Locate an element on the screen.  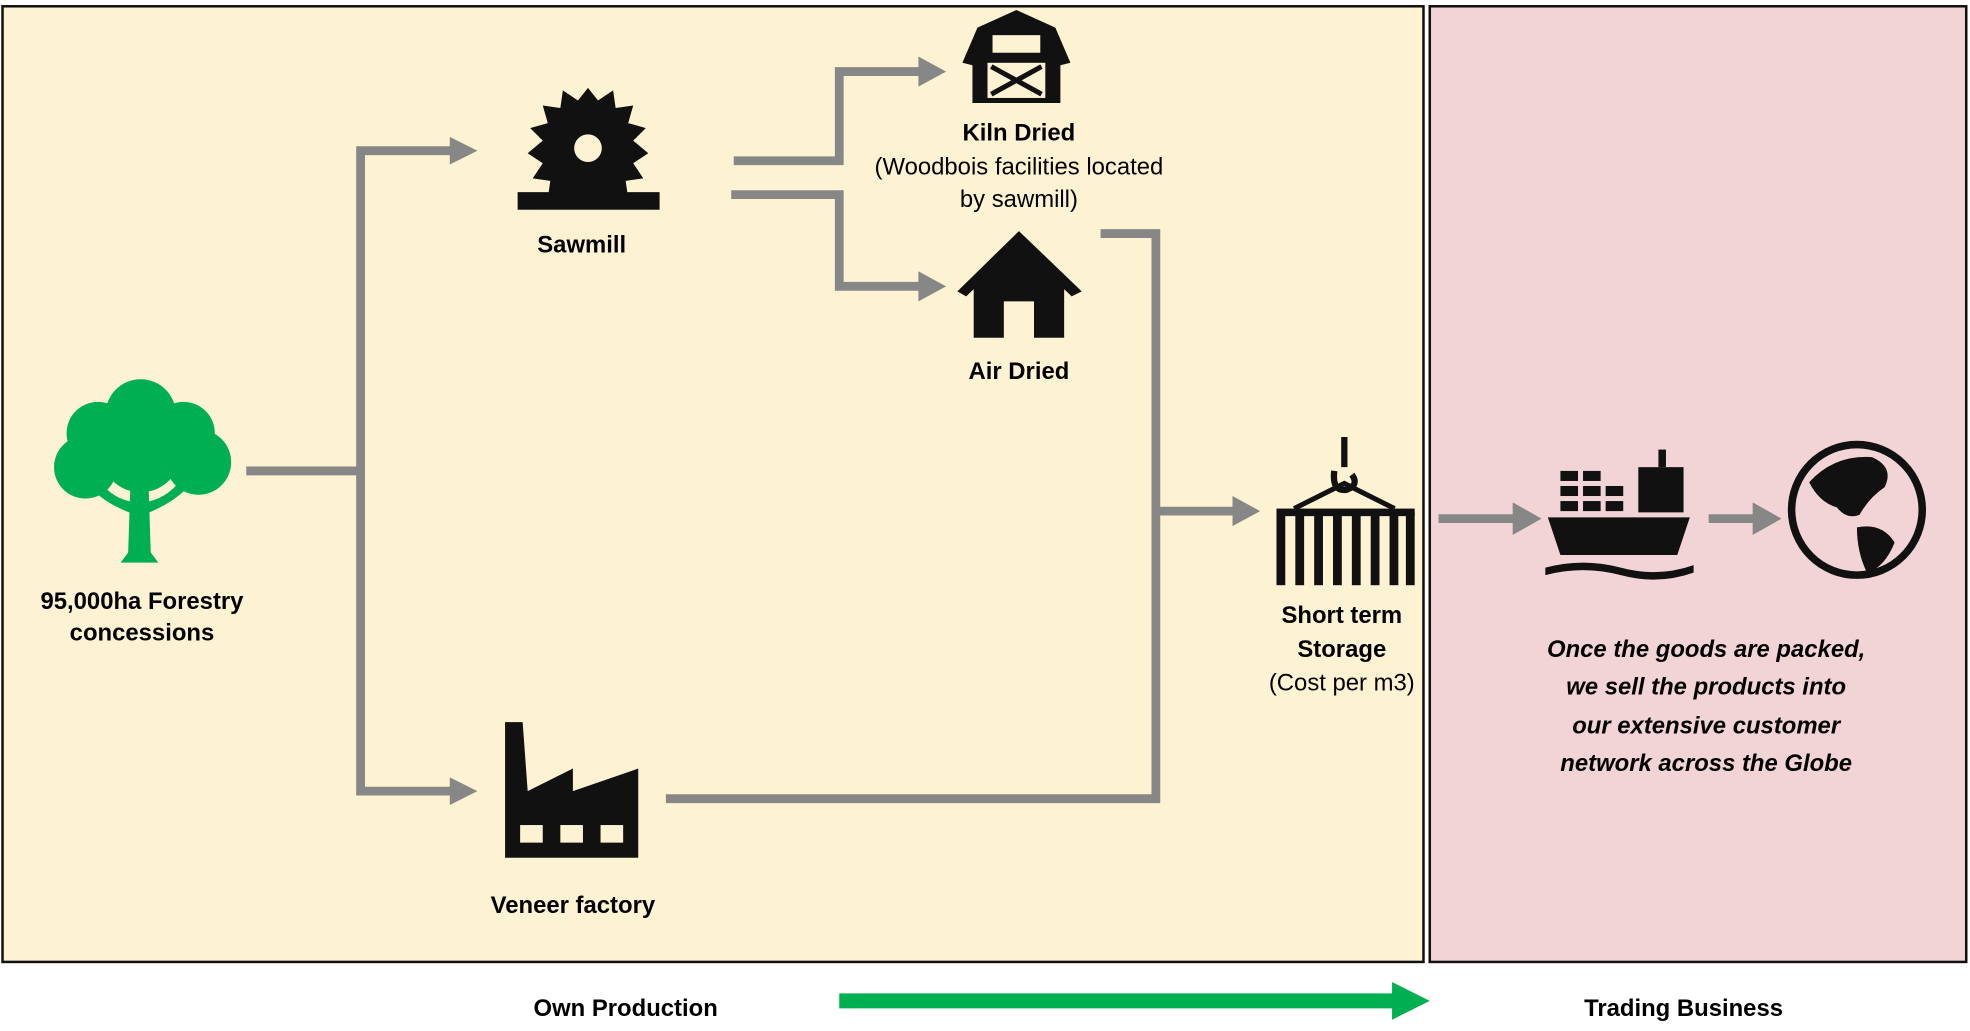
ship-icon is located at coordinates (1619, 514).